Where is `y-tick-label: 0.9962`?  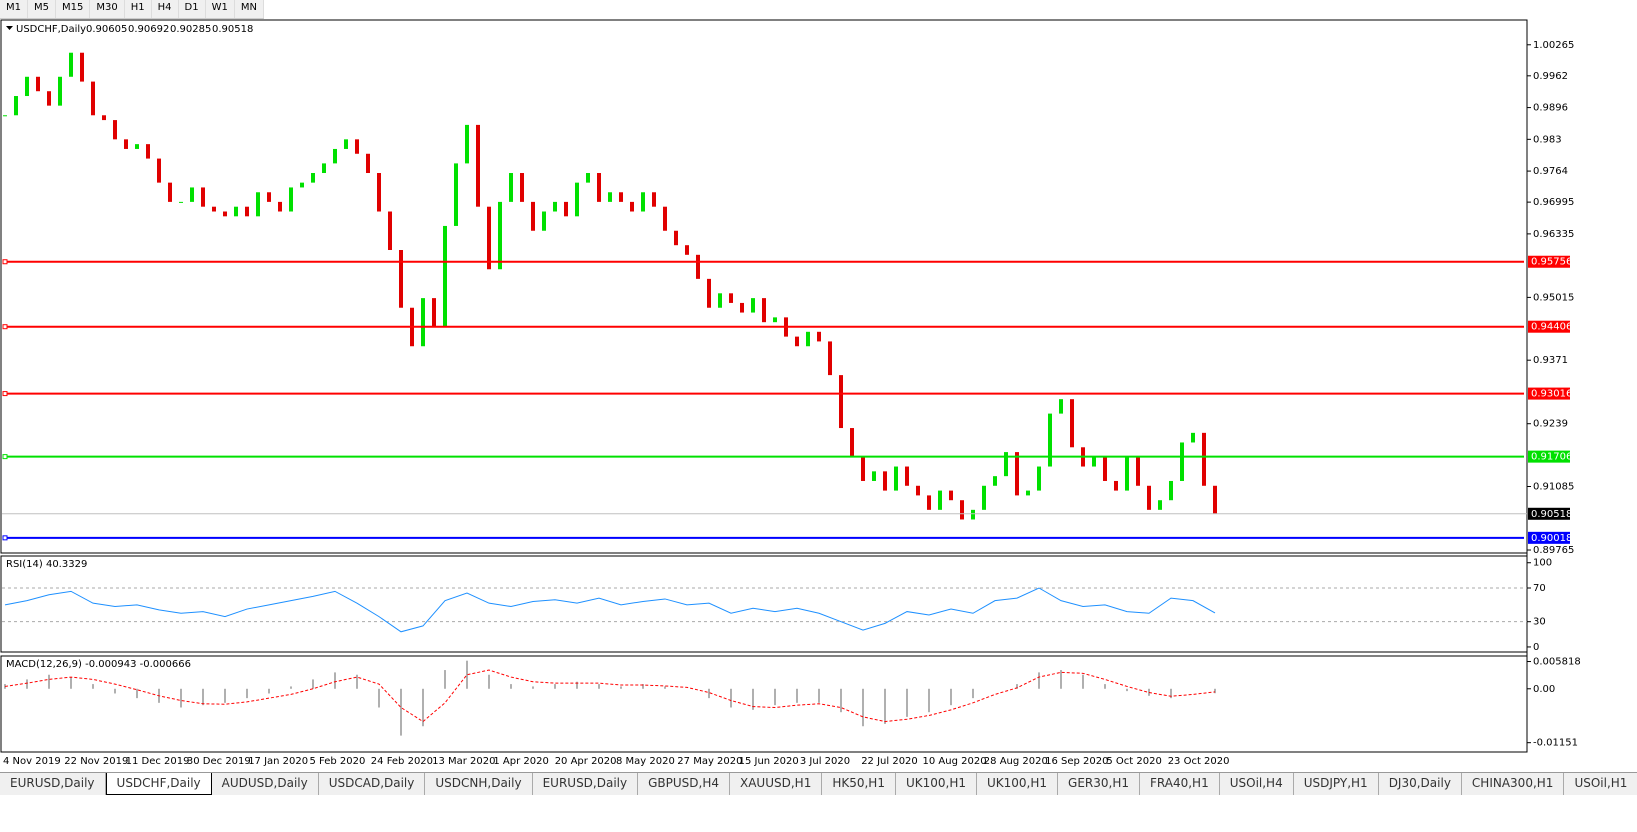
y-tick-label: 0.9962 is located at coordinates (1550, 76).